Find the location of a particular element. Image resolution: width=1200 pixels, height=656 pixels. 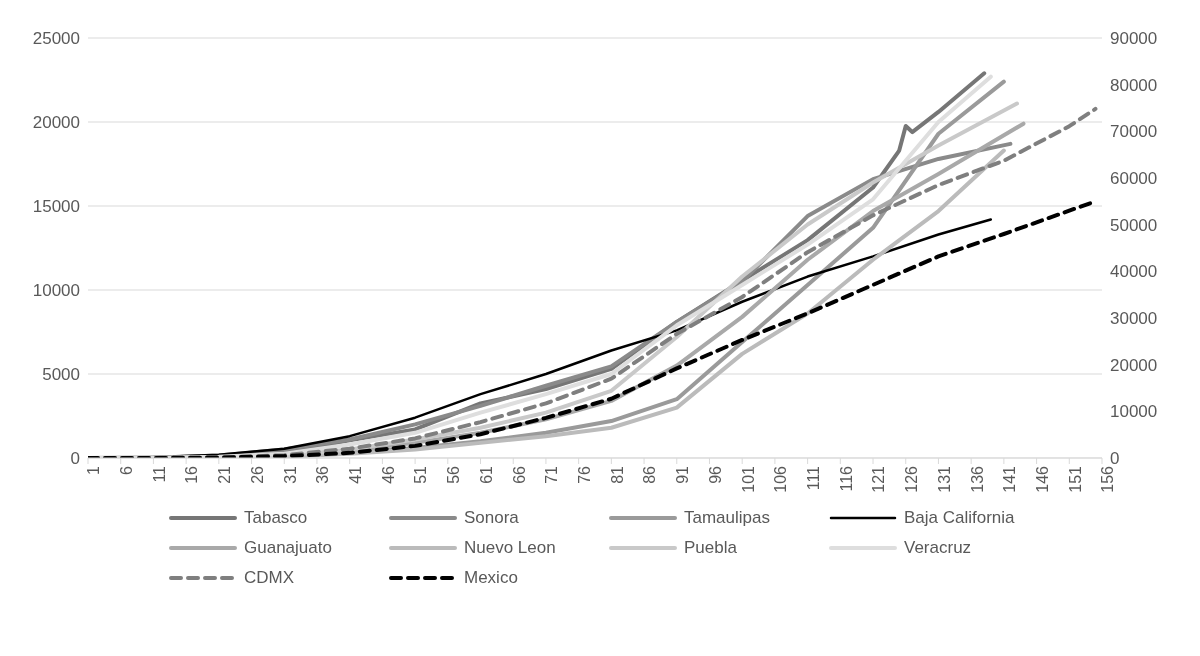

y2-tick-label: 20000 is located at coordinates (1134, 365).